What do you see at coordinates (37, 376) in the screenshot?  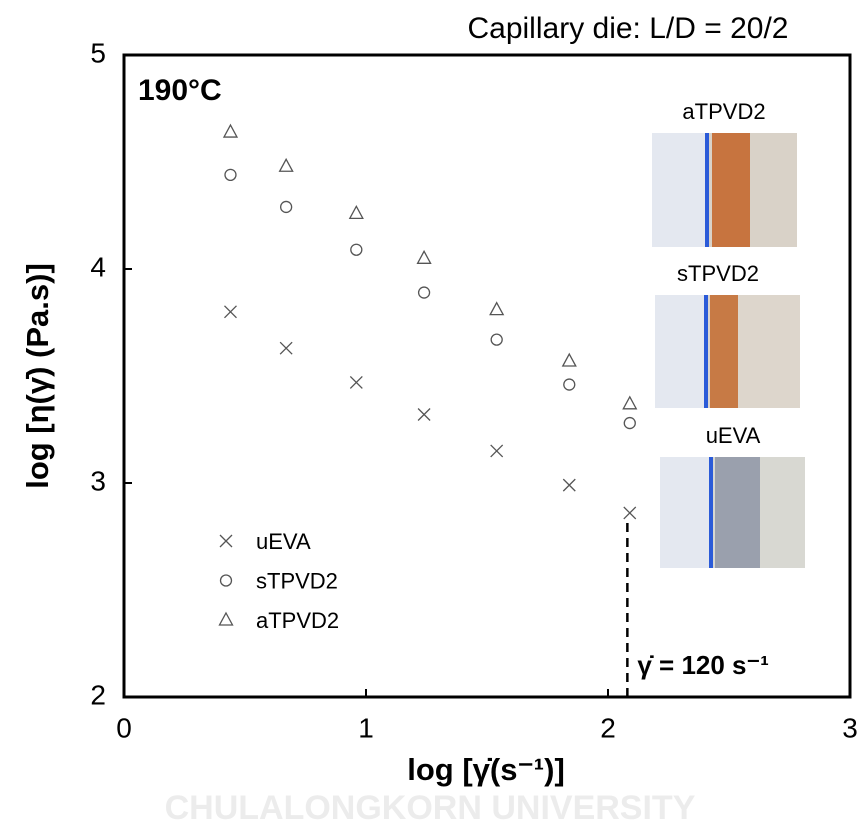 I see `y-axis-title: log [η(γ̇) (Pa.s)]` at bounding box center [37, 376].